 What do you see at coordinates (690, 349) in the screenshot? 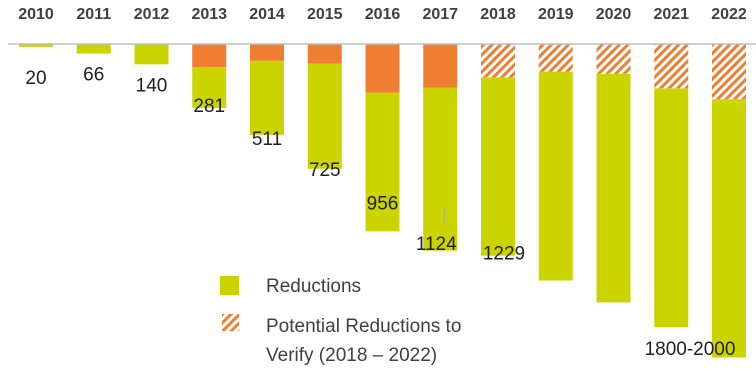
I see `data-label-2022: 1800-2000` at bounding box center [690, 349].